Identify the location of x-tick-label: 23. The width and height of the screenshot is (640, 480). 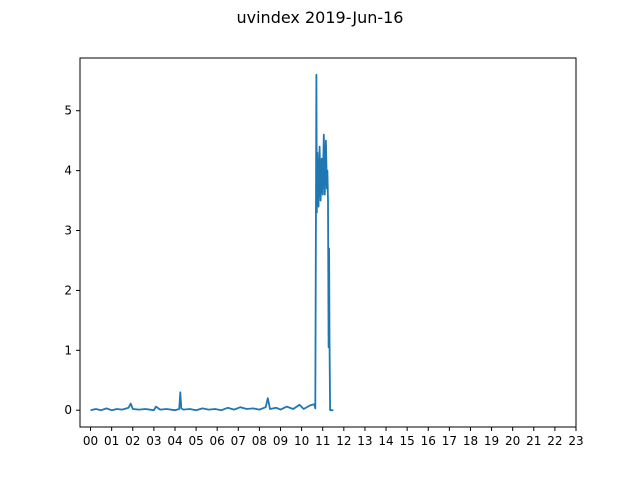
(575, 441).